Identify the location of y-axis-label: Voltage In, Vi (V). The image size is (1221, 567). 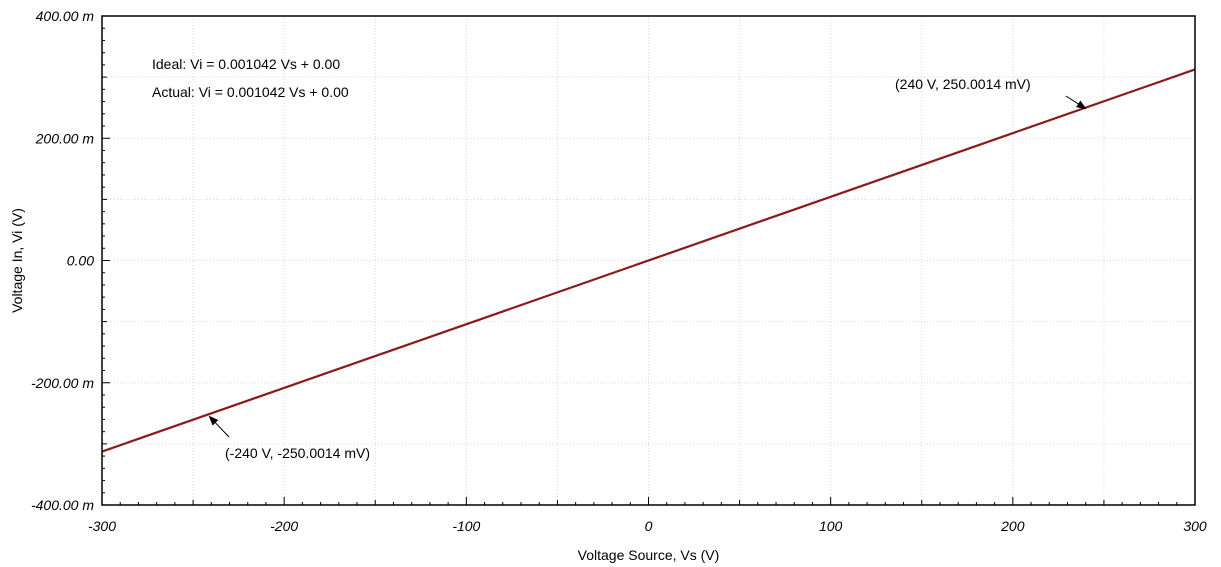
(17, 260).